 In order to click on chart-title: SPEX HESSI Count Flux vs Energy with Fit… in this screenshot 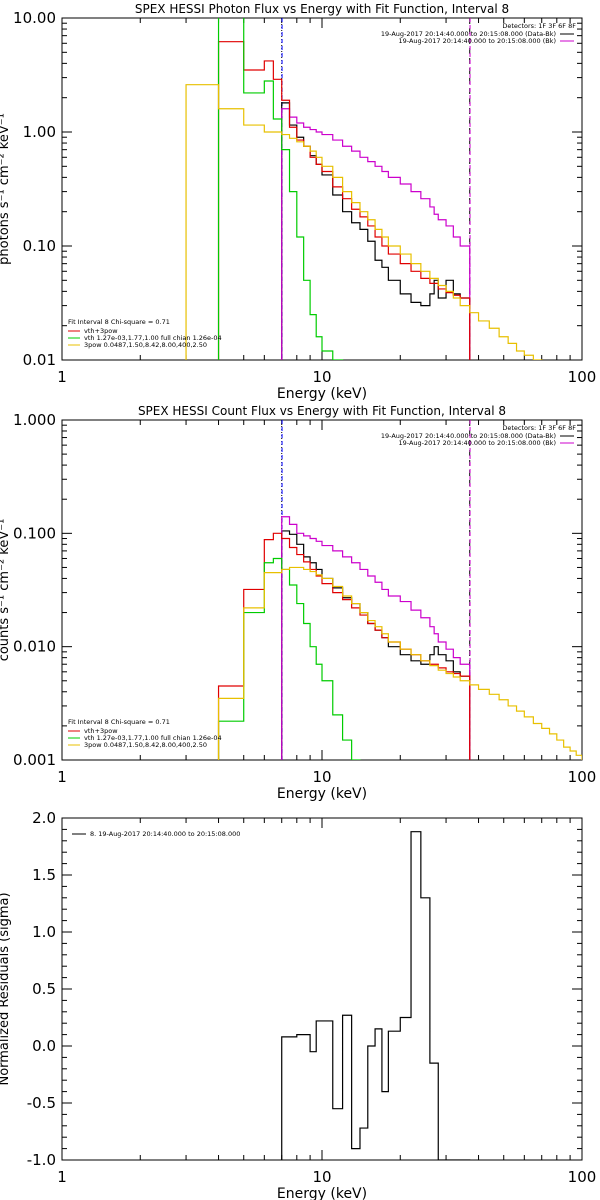, I will do `click(322, 411)`.